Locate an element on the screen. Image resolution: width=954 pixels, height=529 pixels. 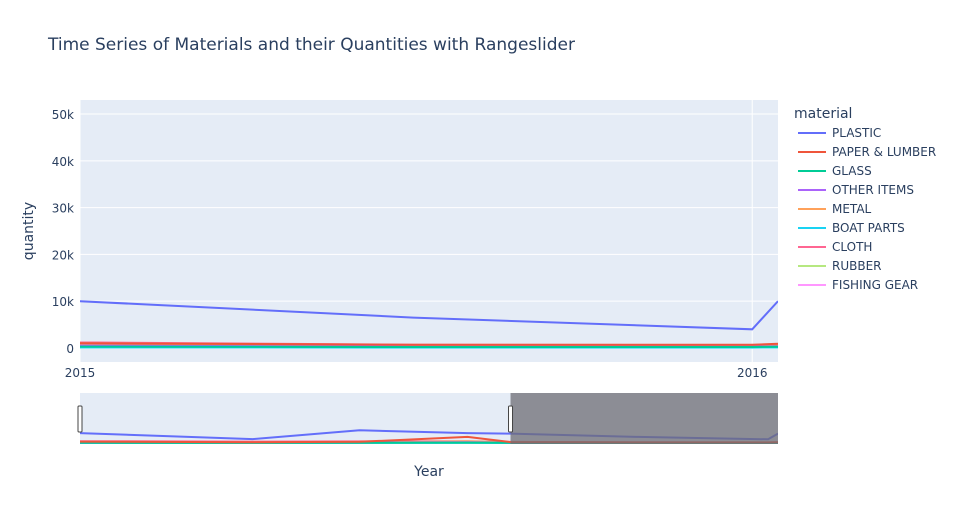
y-axis-label: quantity is located at coordinates (29, 231).